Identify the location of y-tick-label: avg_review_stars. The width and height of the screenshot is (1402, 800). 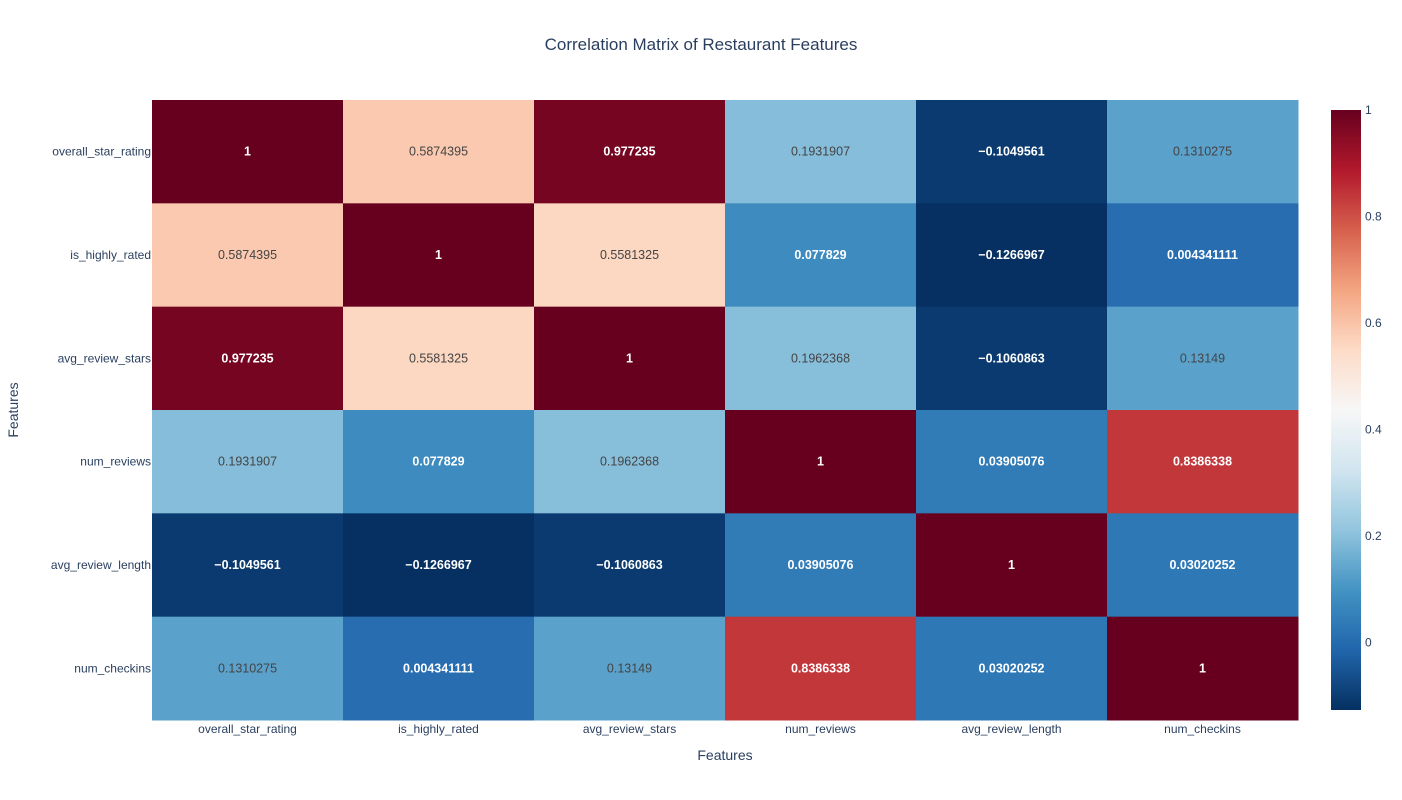
(104, 358).